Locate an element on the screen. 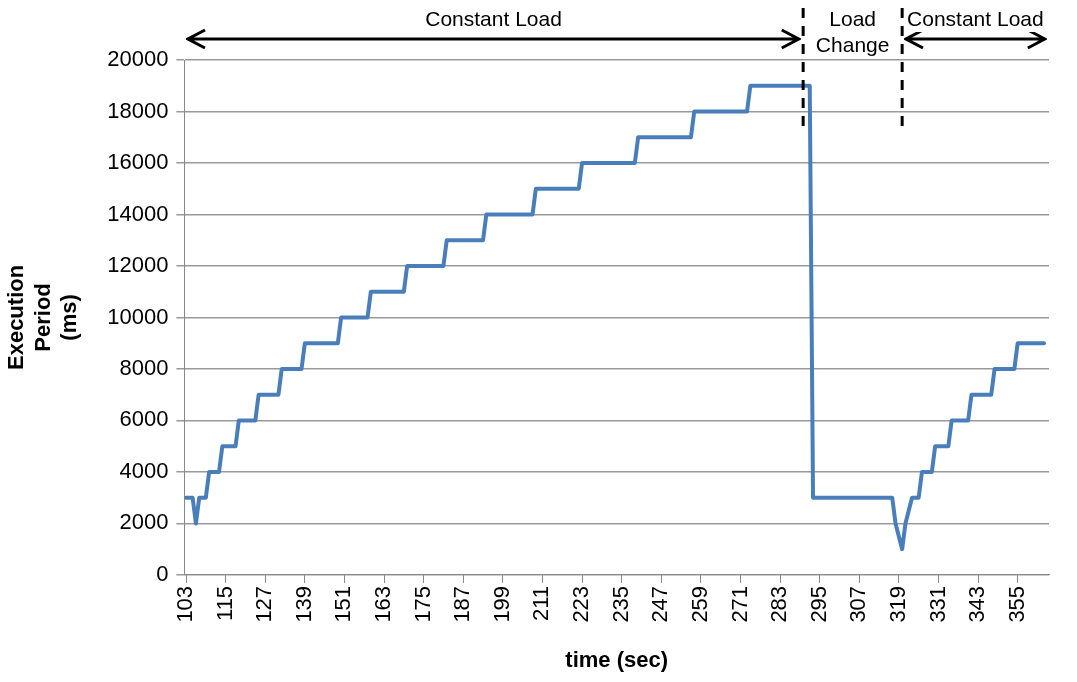 This screenshot has width=1077, height=682. x-tick-label: 331 is located at coordinates (937, 604).